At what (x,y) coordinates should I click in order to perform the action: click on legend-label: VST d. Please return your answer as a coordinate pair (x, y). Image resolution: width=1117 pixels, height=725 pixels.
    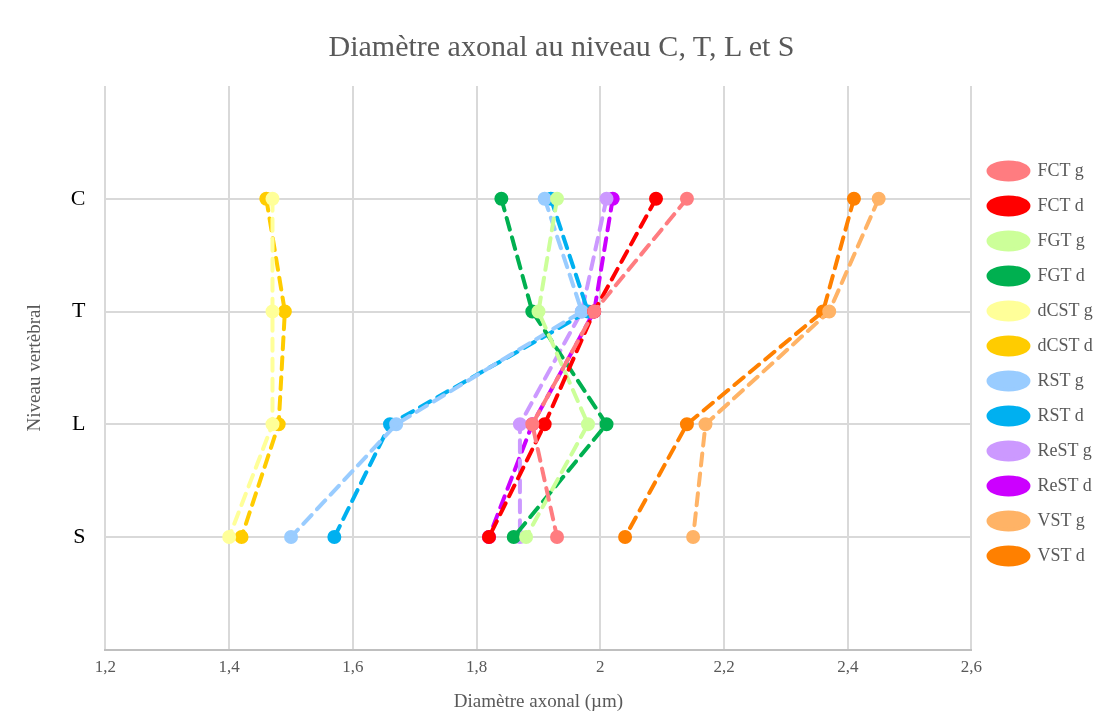
    Looking at the image, I should click on (1061, 554).